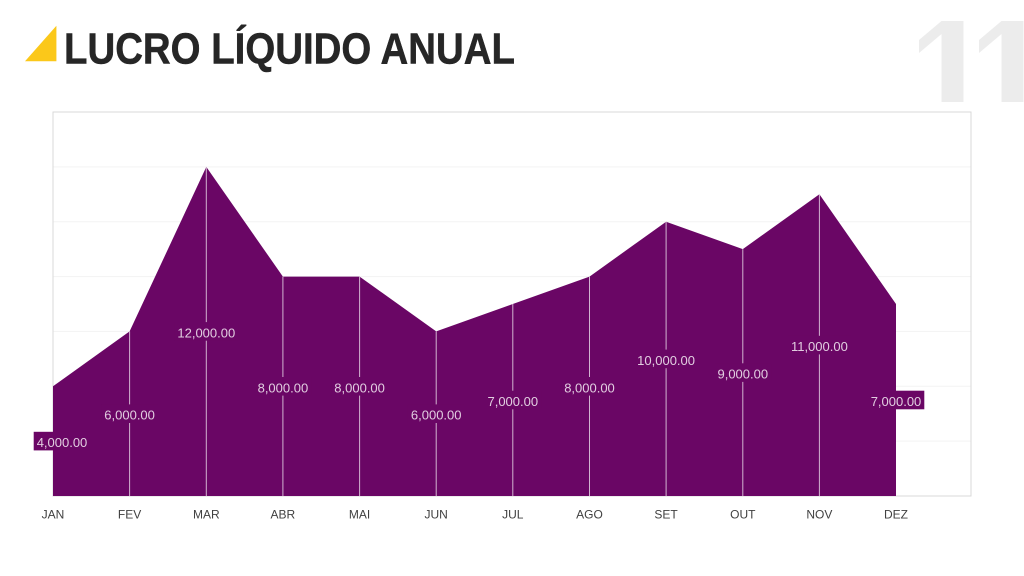 This screenshot has height=576, width=1024. What do you see at coordinates (742, 374) in the screenshot?
I see `svg-text: 9,000.00` at bounding box center [742, 374].